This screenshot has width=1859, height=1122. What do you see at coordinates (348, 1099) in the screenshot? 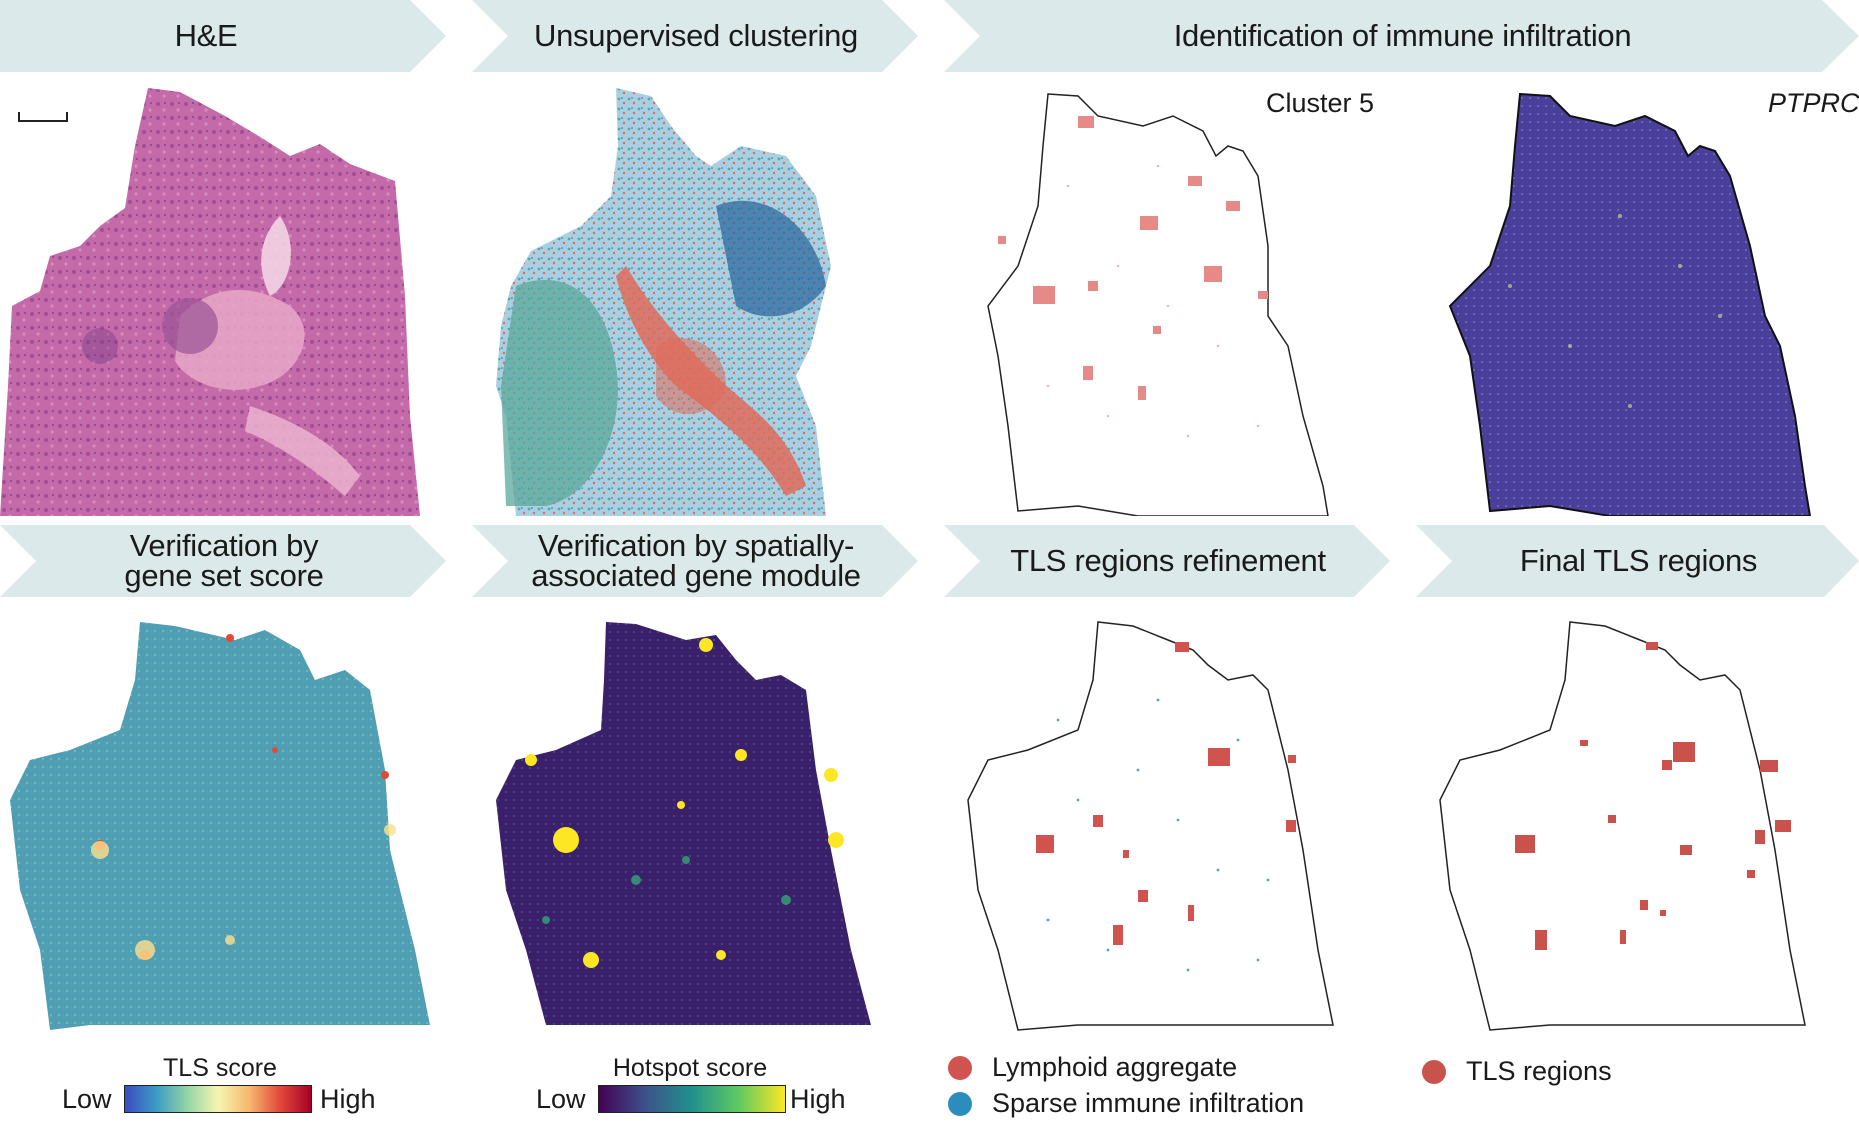
I see `tls-score-high: High` at bounding box center [348, 1099].